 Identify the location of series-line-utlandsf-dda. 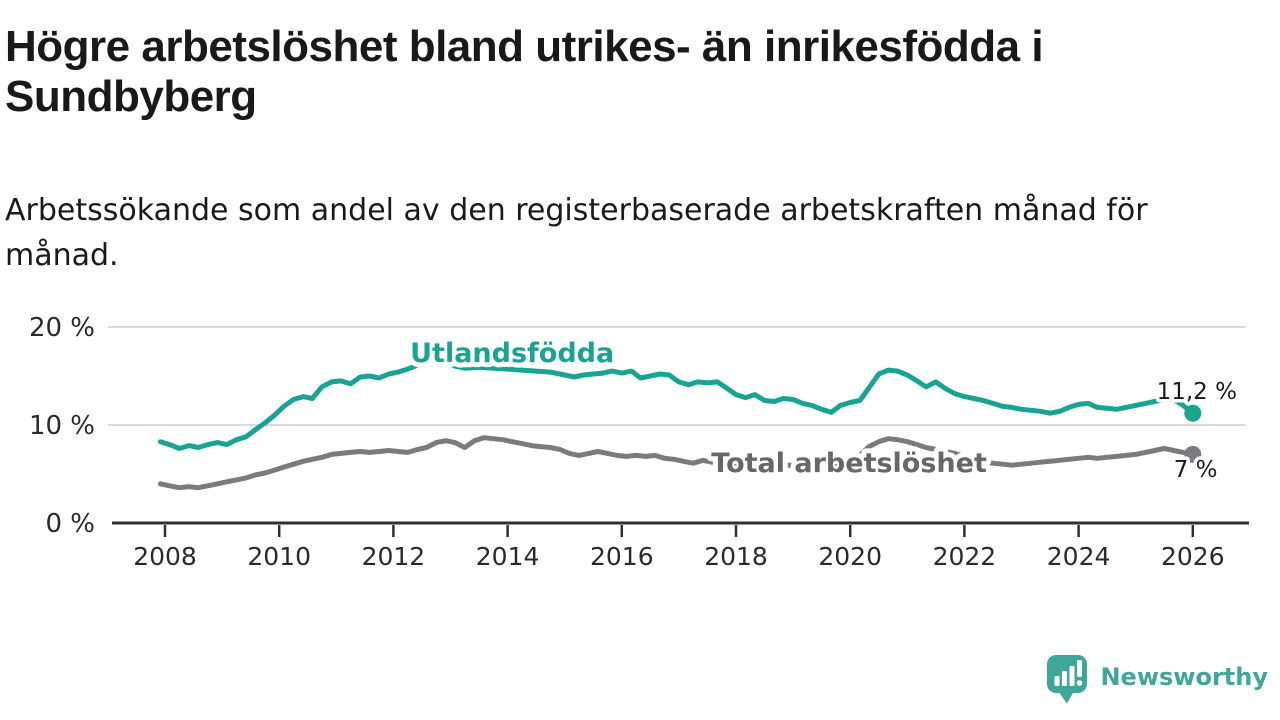
(676, 403).